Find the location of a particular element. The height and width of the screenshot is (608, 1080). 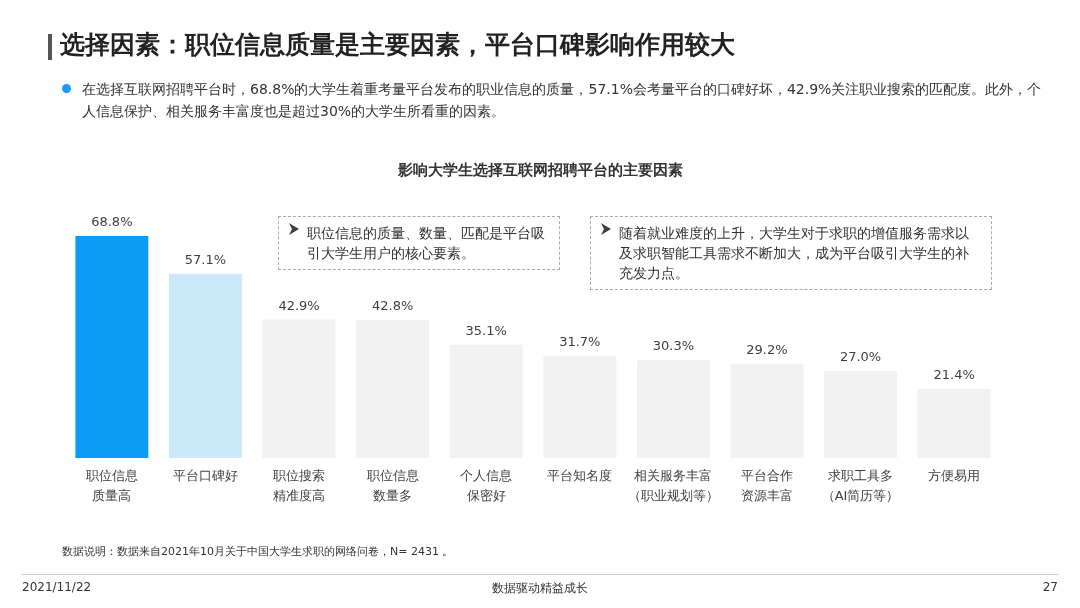

x-tick-label: 求职工具多（AI简历等） is located at coordinates (860, 485).